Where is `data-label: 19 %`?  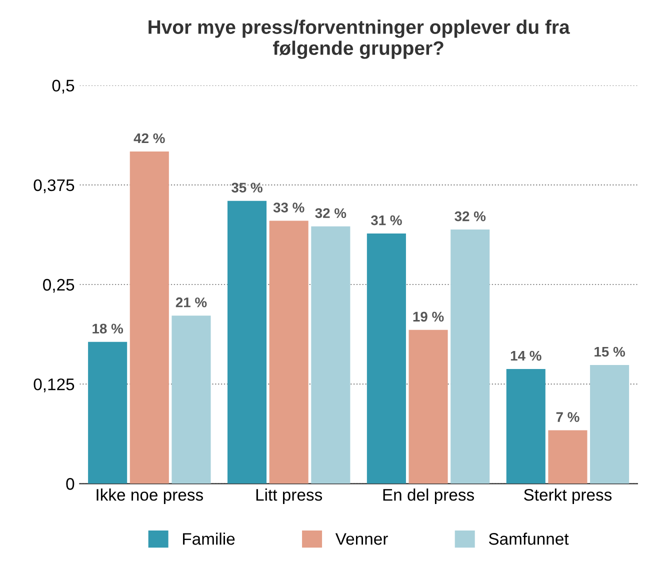
data-label: 19 % is located at coordinates (428, 317).